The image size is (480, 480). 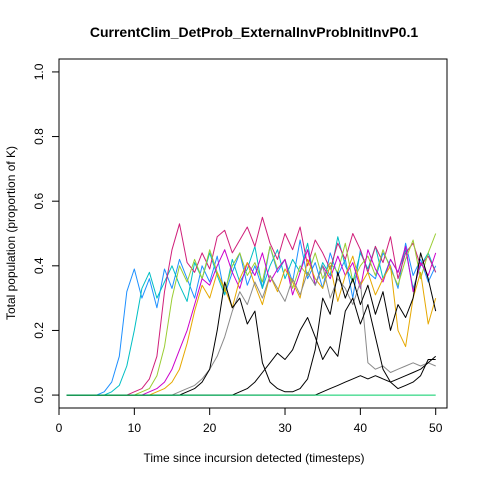 What do you see at coordinates (39, 330) in the screenshot?
I see `y-tick-label-1: 0.2` at bounding box center [39, 330].